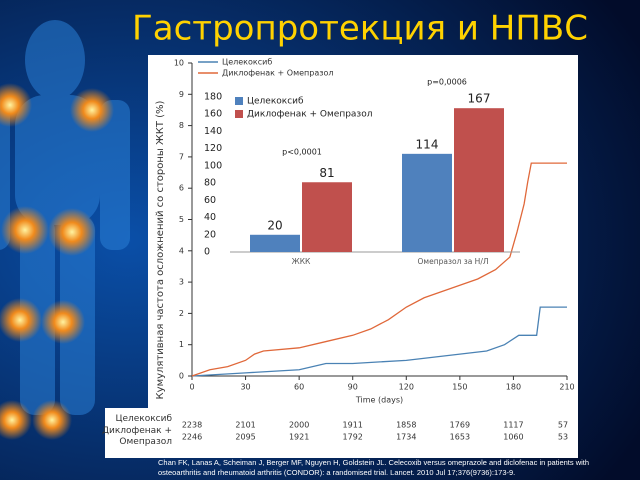  What do you see at coordinates (299, 387) in the screenshot?
I see `x-tick-label: 60` at bounding box center [299, 387].